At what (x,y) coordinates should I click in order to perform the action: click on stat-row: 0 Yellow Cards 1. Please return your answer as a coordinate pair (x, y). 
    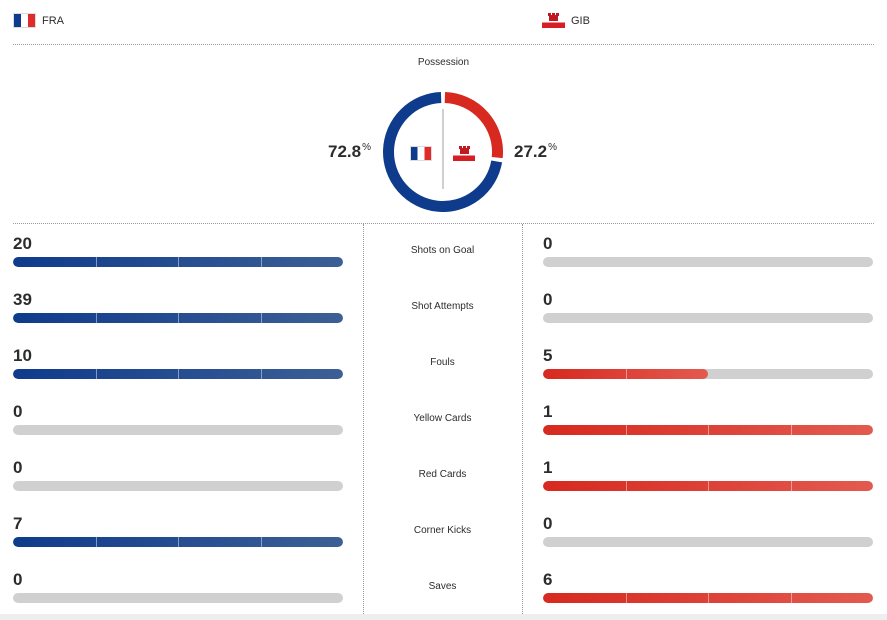
    Looking at the image, I should click on (443, 420).